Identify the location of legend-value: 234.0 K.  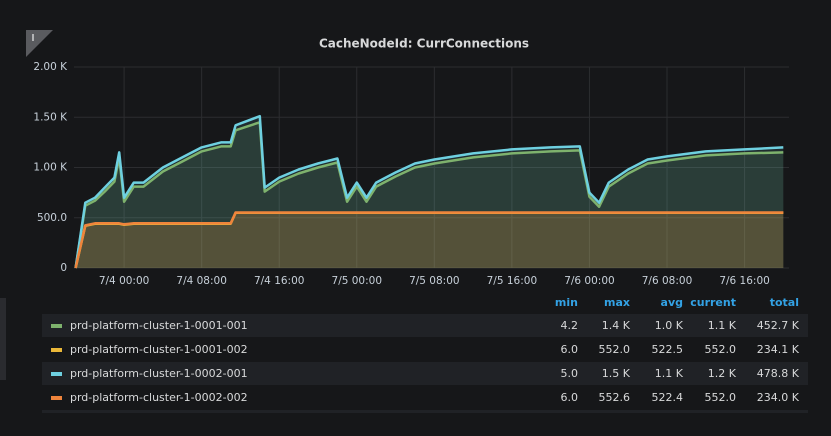
(778, 397).